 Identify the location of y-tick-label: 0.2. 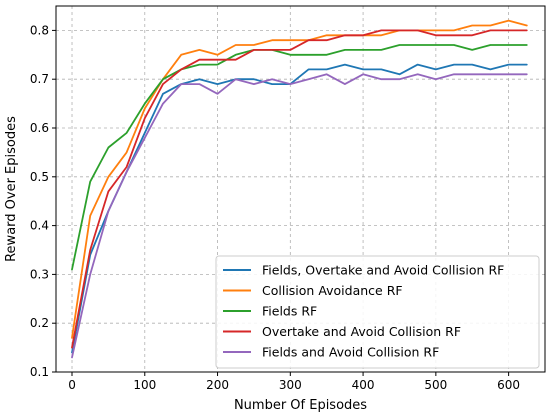
(39, 323).